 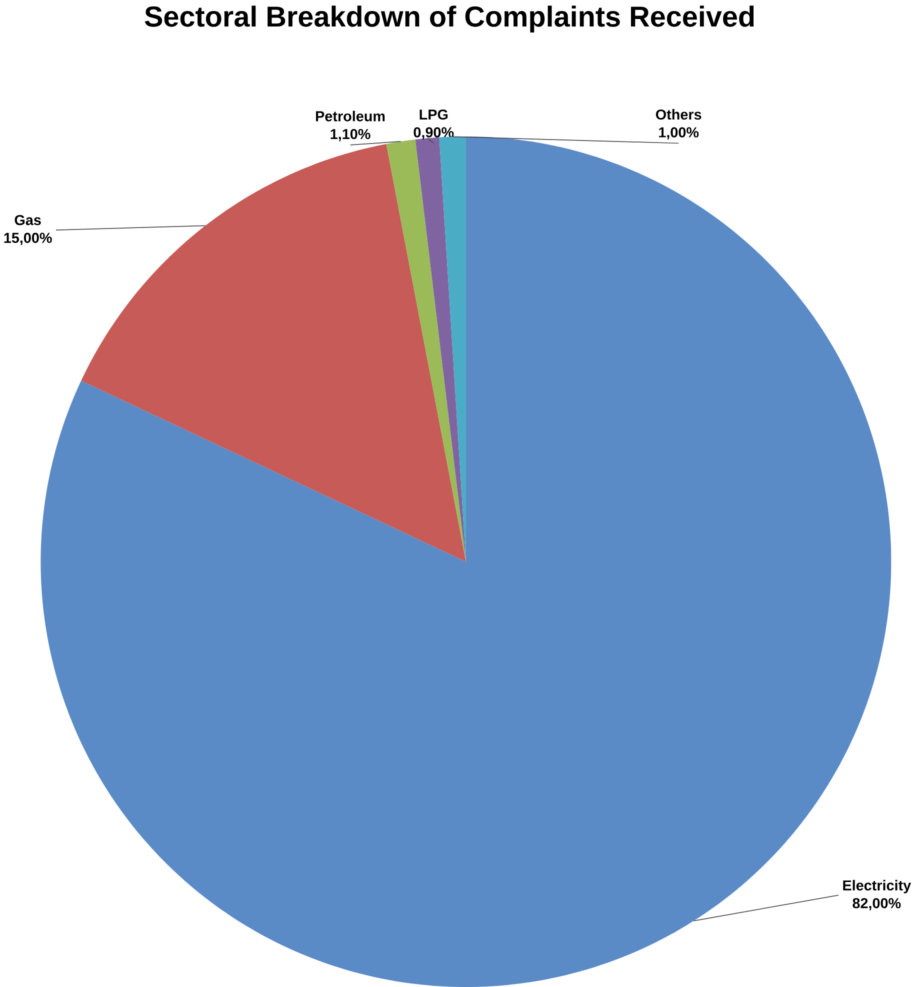 I want to click on slice-label: LPG, so click(x=434, y=114).